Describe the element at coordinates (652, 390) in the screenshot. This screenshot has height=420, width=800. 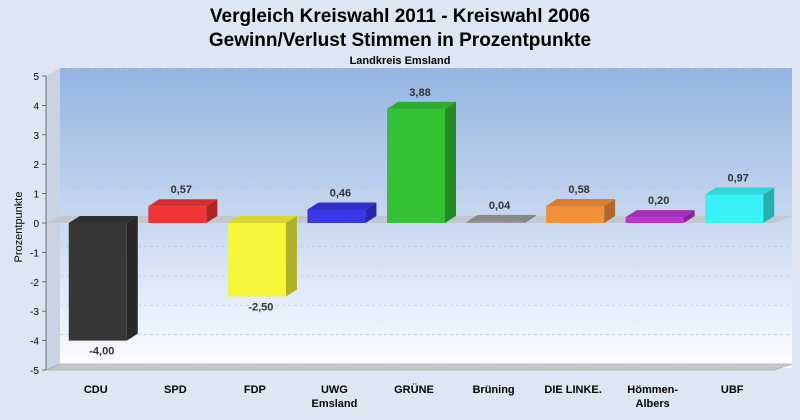
I see `x-tick-label: Hömmen-` at that location.